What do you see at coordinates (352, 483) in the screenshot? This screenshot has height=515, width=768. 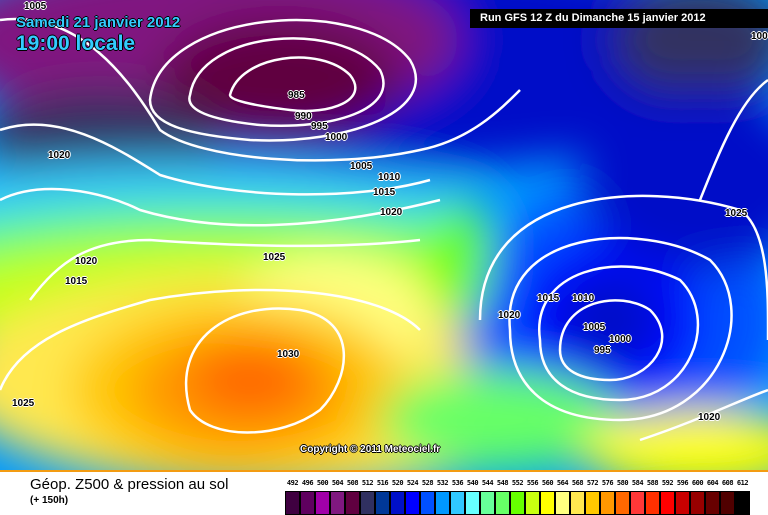 I see `legend-tick-label: 508` at bounding box center [352, 483].